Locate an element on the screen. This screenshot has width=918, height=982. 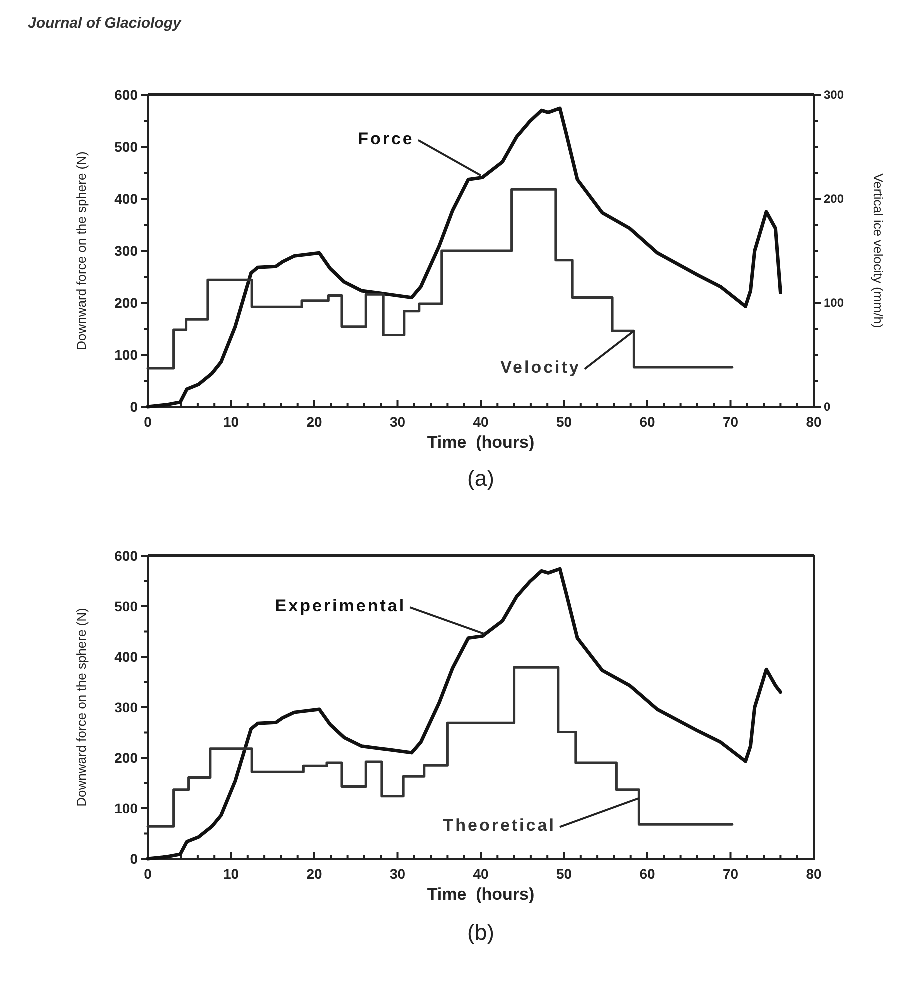
y2-axis-title: Vertical ice velocity (mm/h) is located at coordinates (878, 251).